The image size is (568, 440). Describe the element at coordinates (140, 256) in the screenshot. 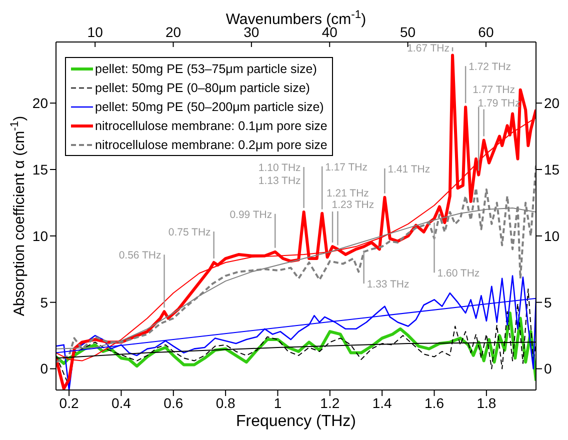

I see `annotation: 0.56 THz` at that location.